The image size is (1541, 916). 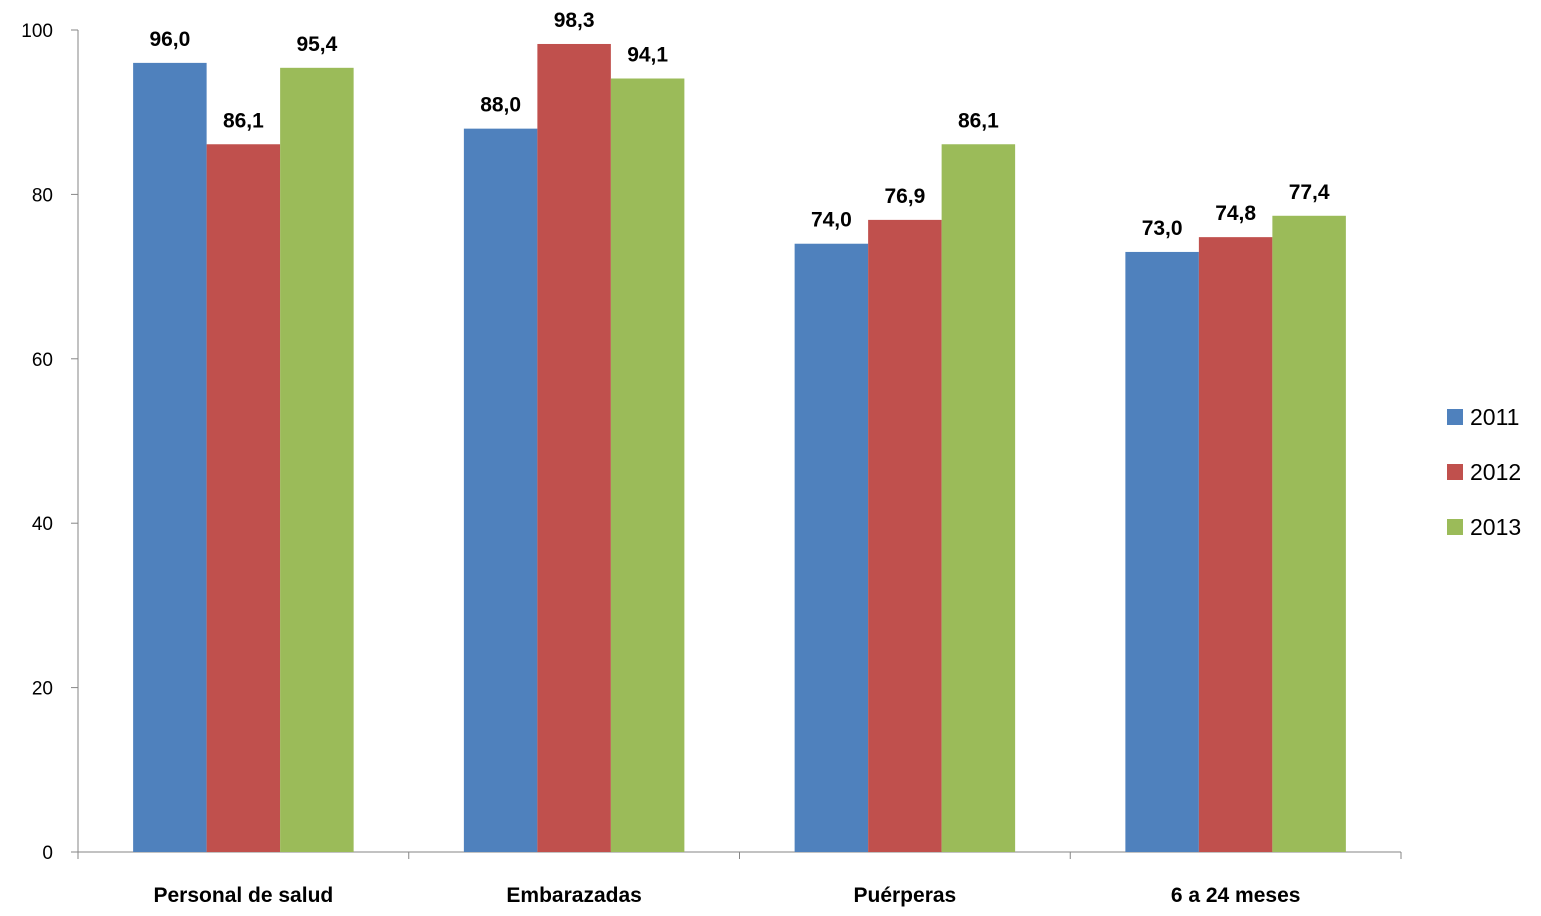 What do you see at coordinates (574, 20) in the screenshot?
I see `data-label: 98,3` at bounding box center [574, 20].